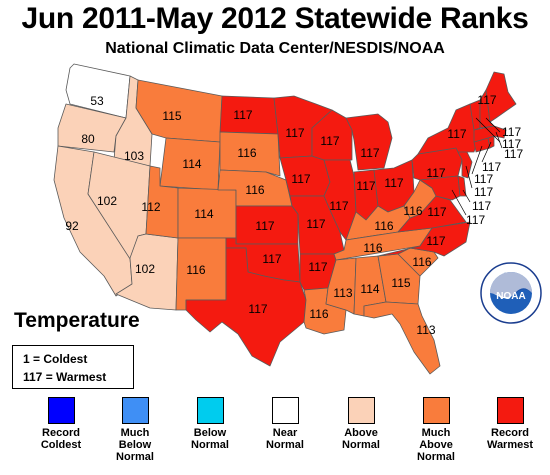 The height and width of the screenshot is (475, 550). I want to click on leader-line-vt, so click(488, 130).